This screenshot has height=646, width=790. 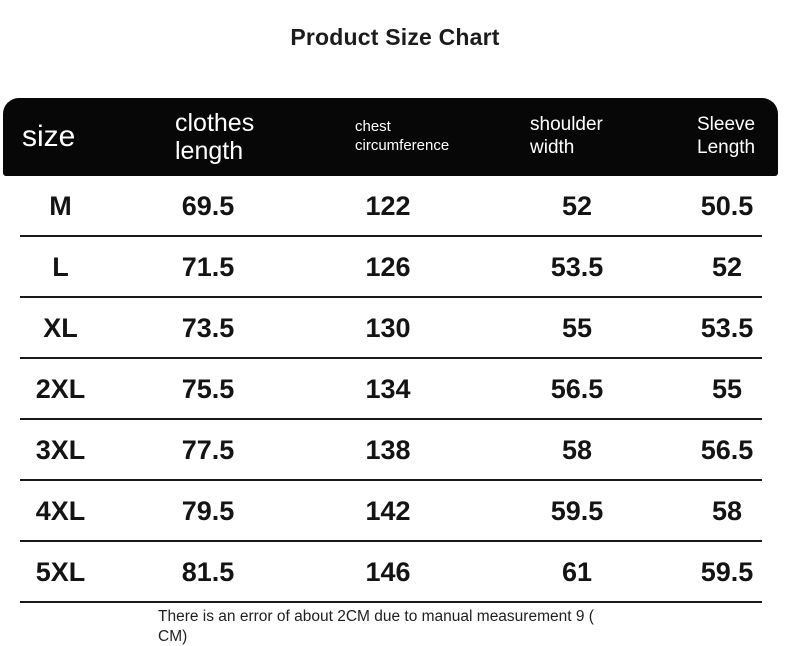 What do you see at coordinates (60, 267) in the screenshot?
I see `row-size-label: L` at bounding box center [60, 267].